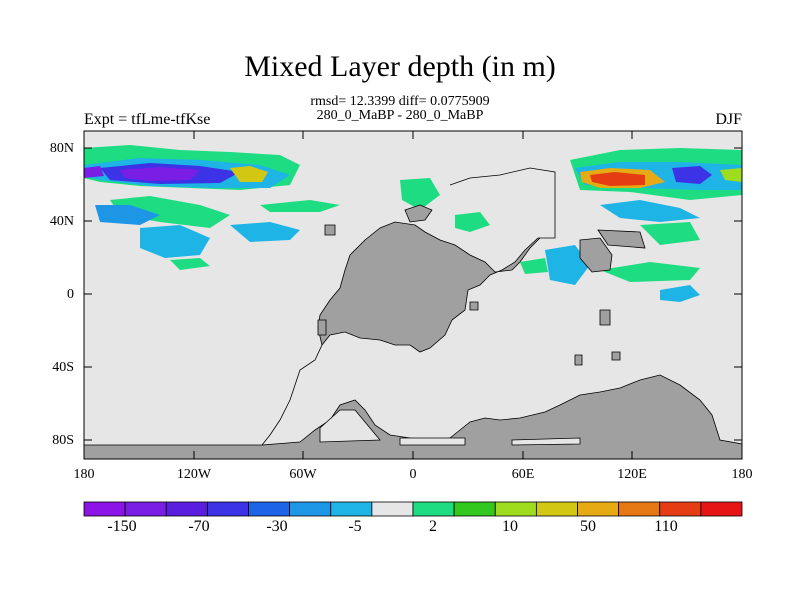 This screenshot has height=600, width=800. Describe the element at coordinates (61, 221) in the screenshot. I see `lat-tick-label: 40N` at that location.